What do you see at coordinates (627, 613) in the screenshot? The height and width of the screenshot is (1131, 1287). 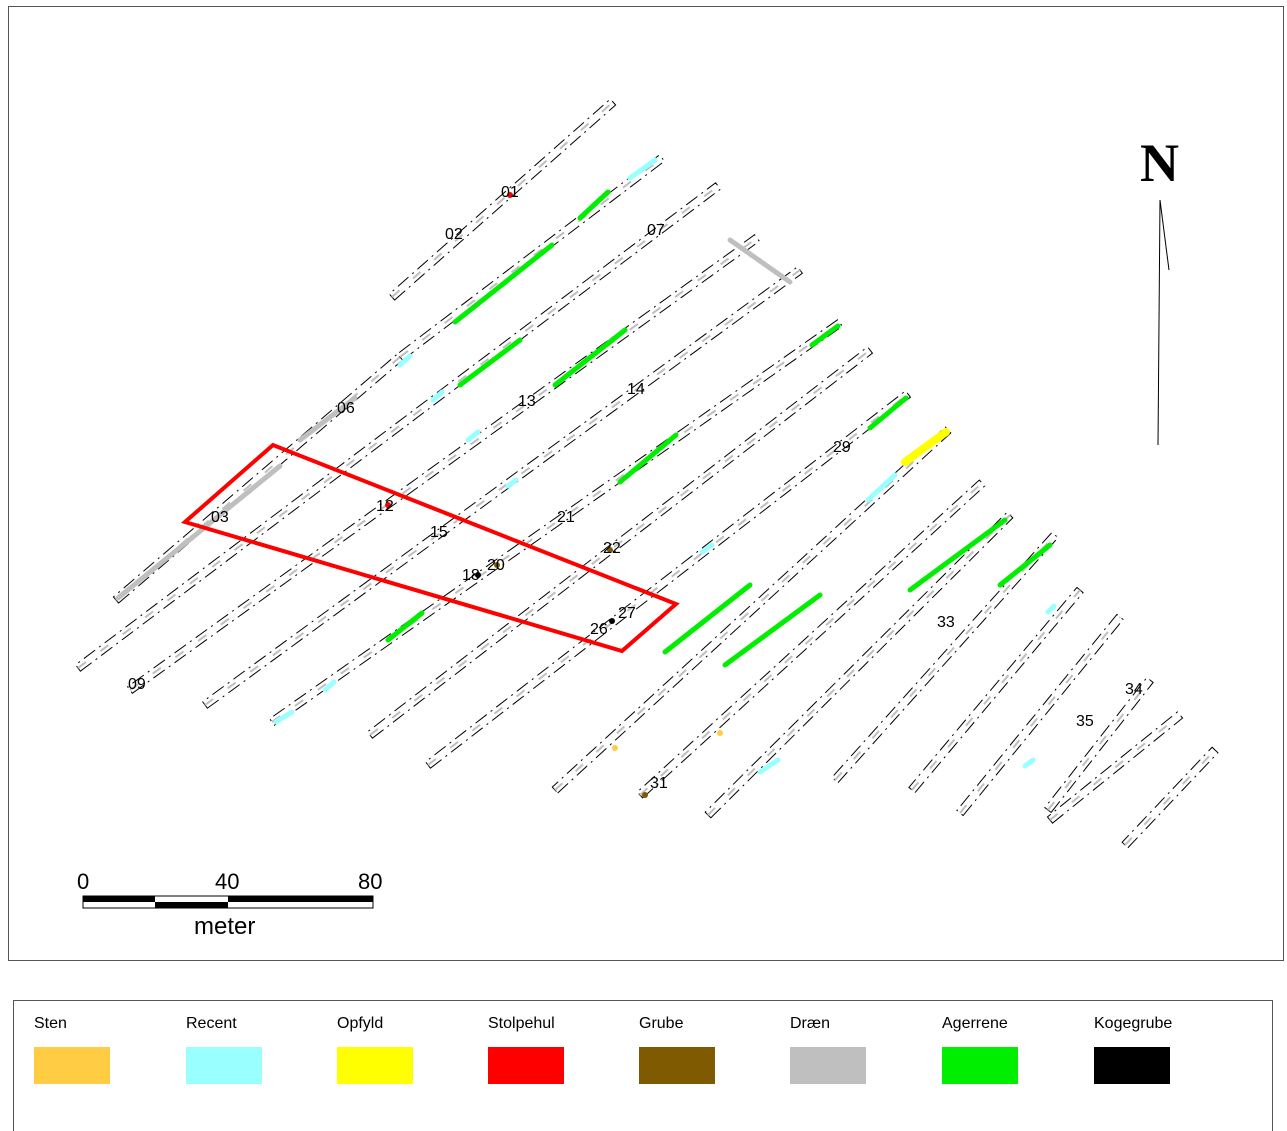 I see `trench-label: 27` at bounding box center [627, 613].